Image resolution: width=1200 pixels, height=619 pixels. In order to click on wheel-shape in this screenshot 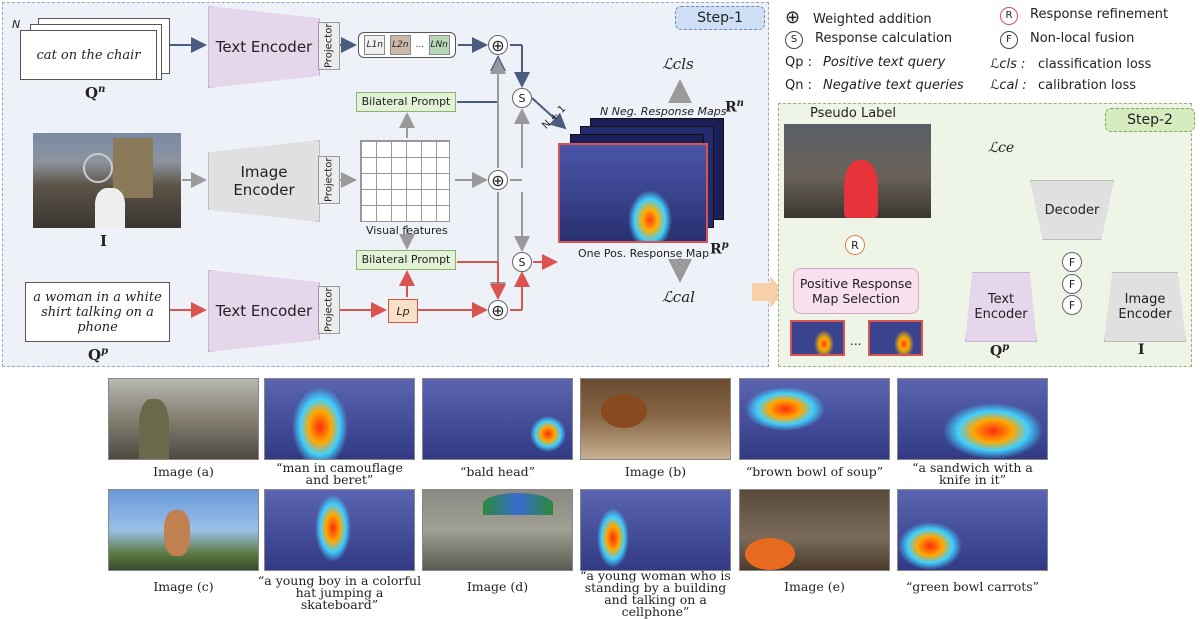, I will do `click(98, 168)`.